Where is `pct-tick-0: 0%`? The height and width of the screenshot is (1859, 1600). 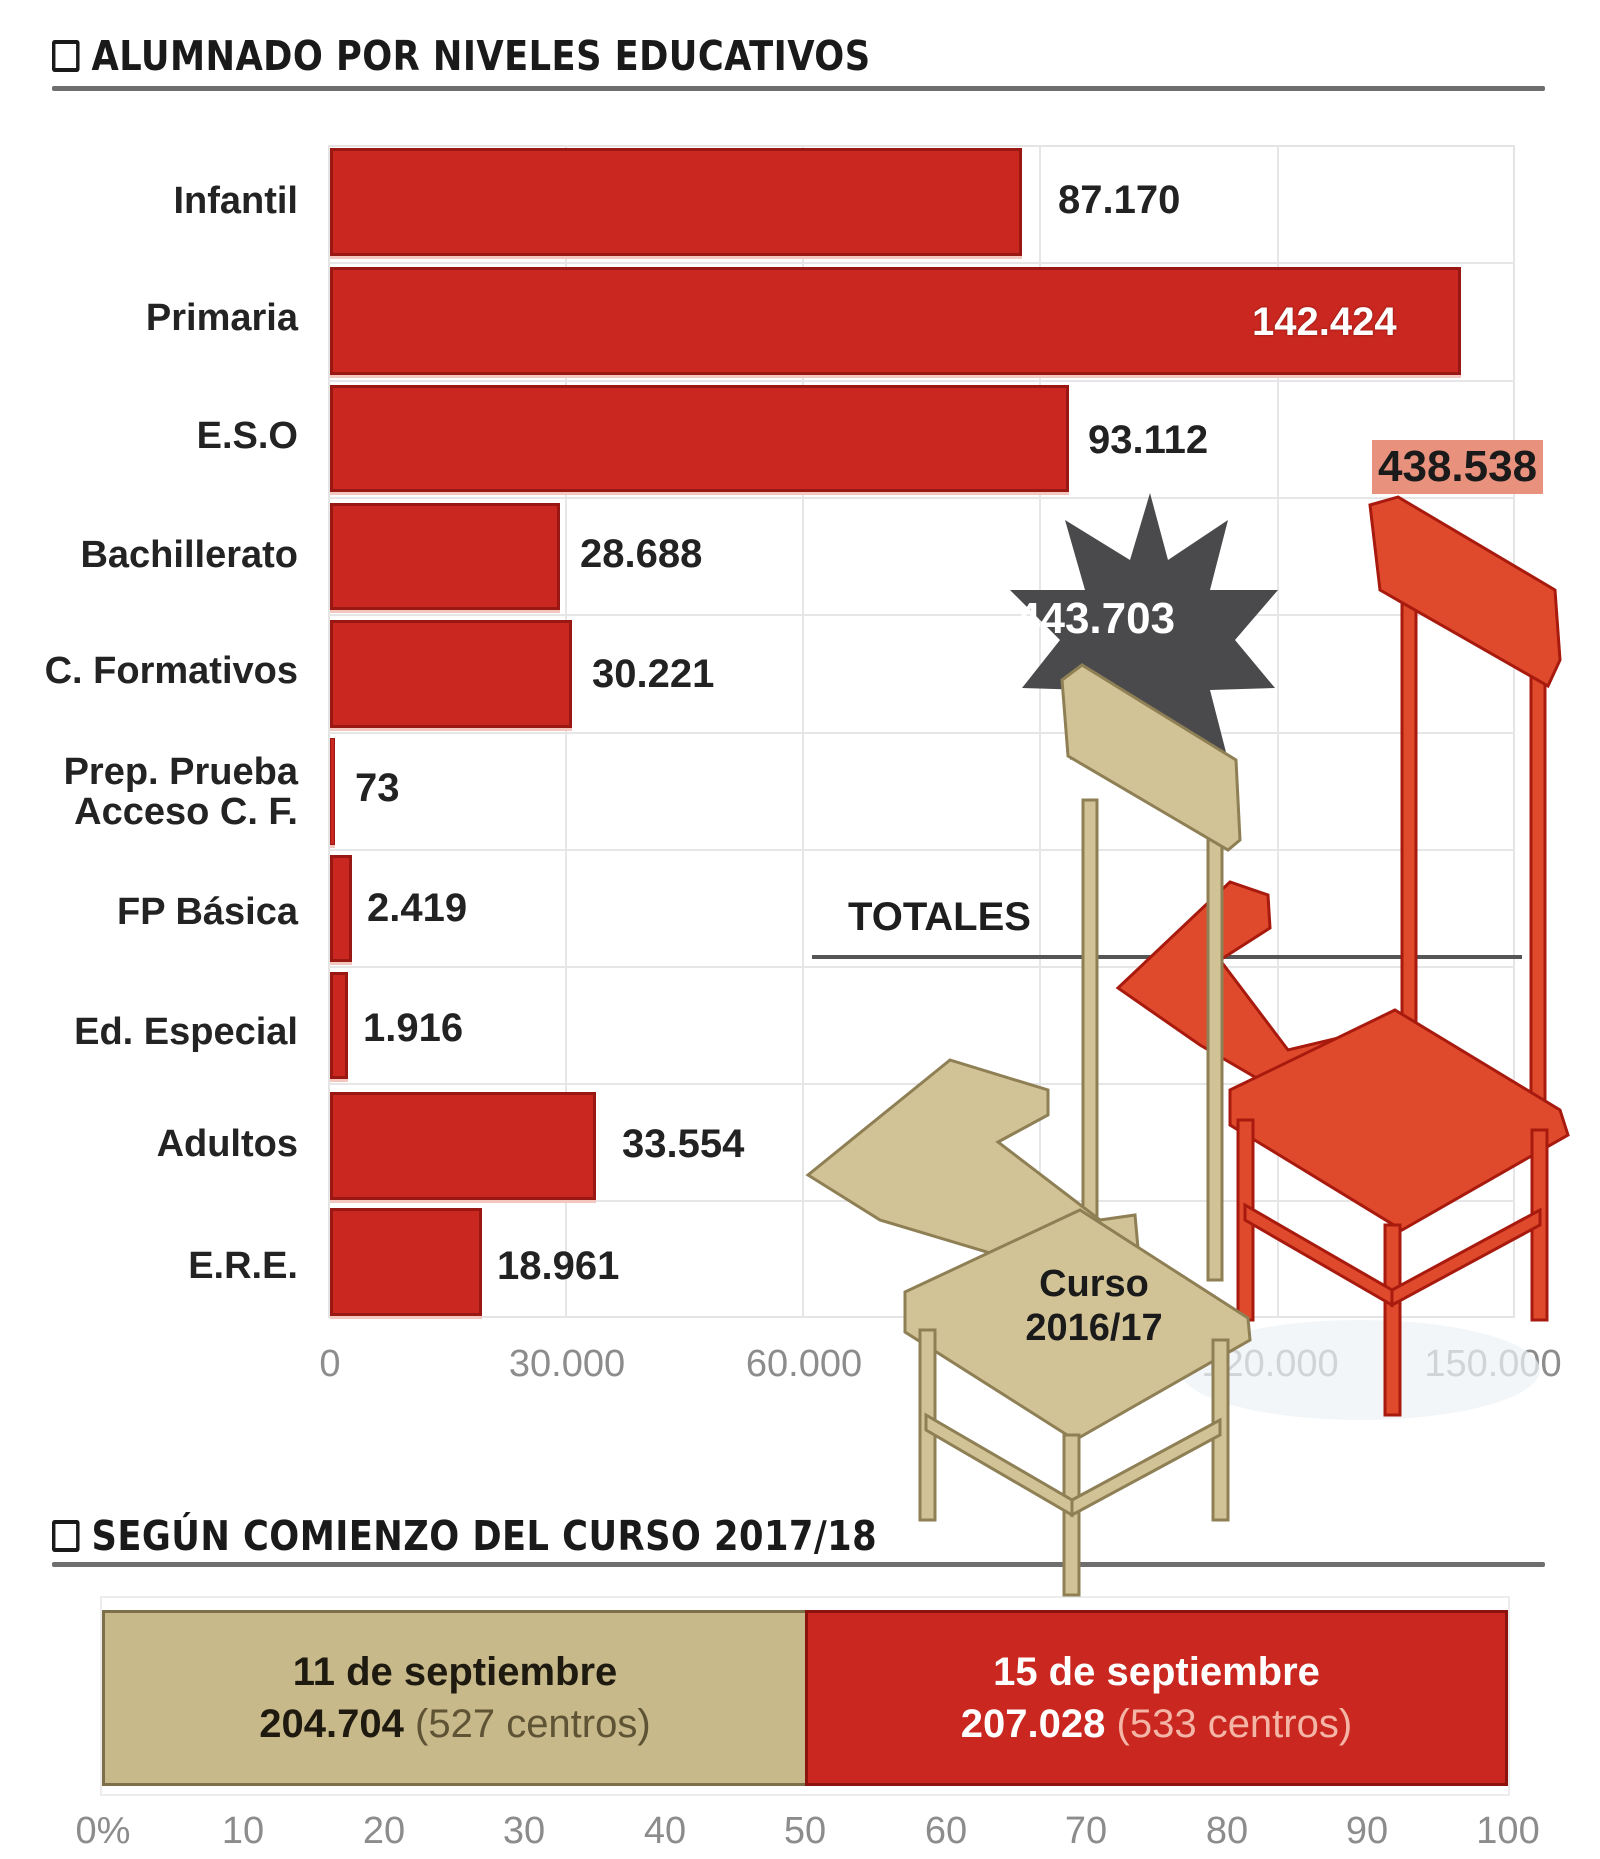
pct-tick-0: 0% is located at coordinates (103, 1831).